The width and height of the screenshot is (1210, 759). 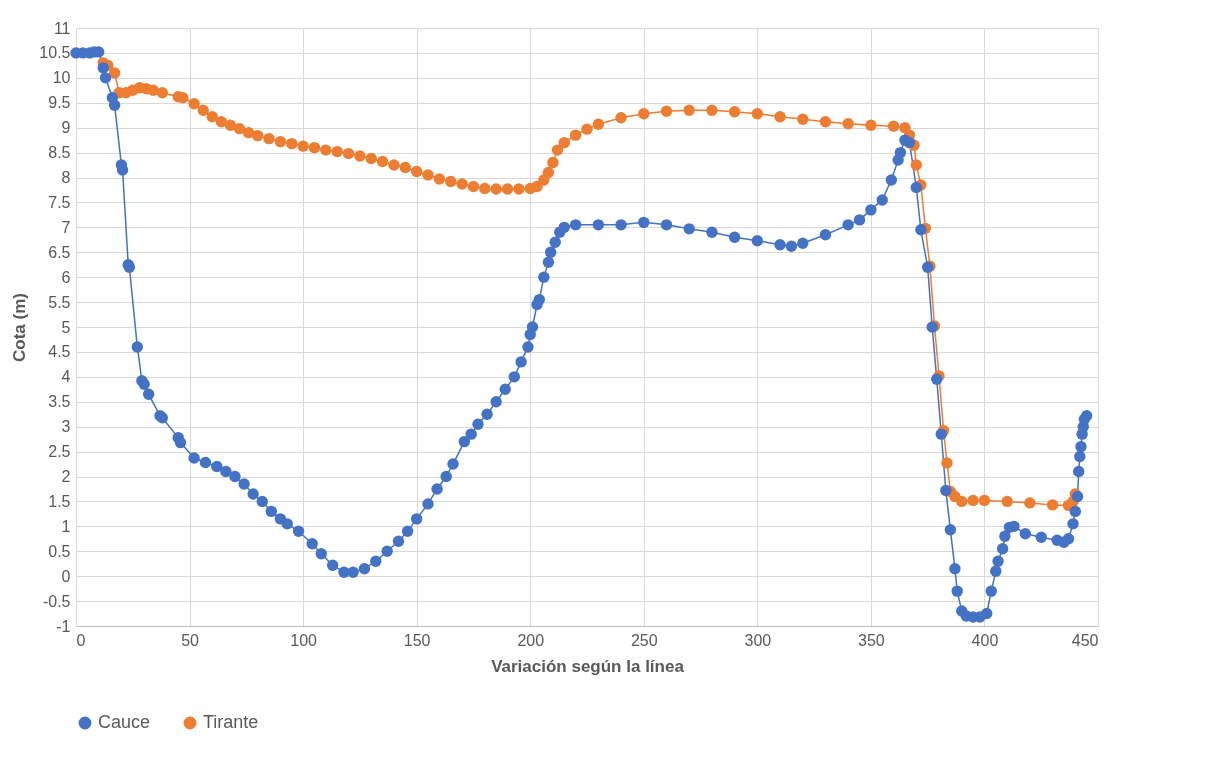 I want to click on y-axis-title: Cota (m), so click(x=20, y=327).